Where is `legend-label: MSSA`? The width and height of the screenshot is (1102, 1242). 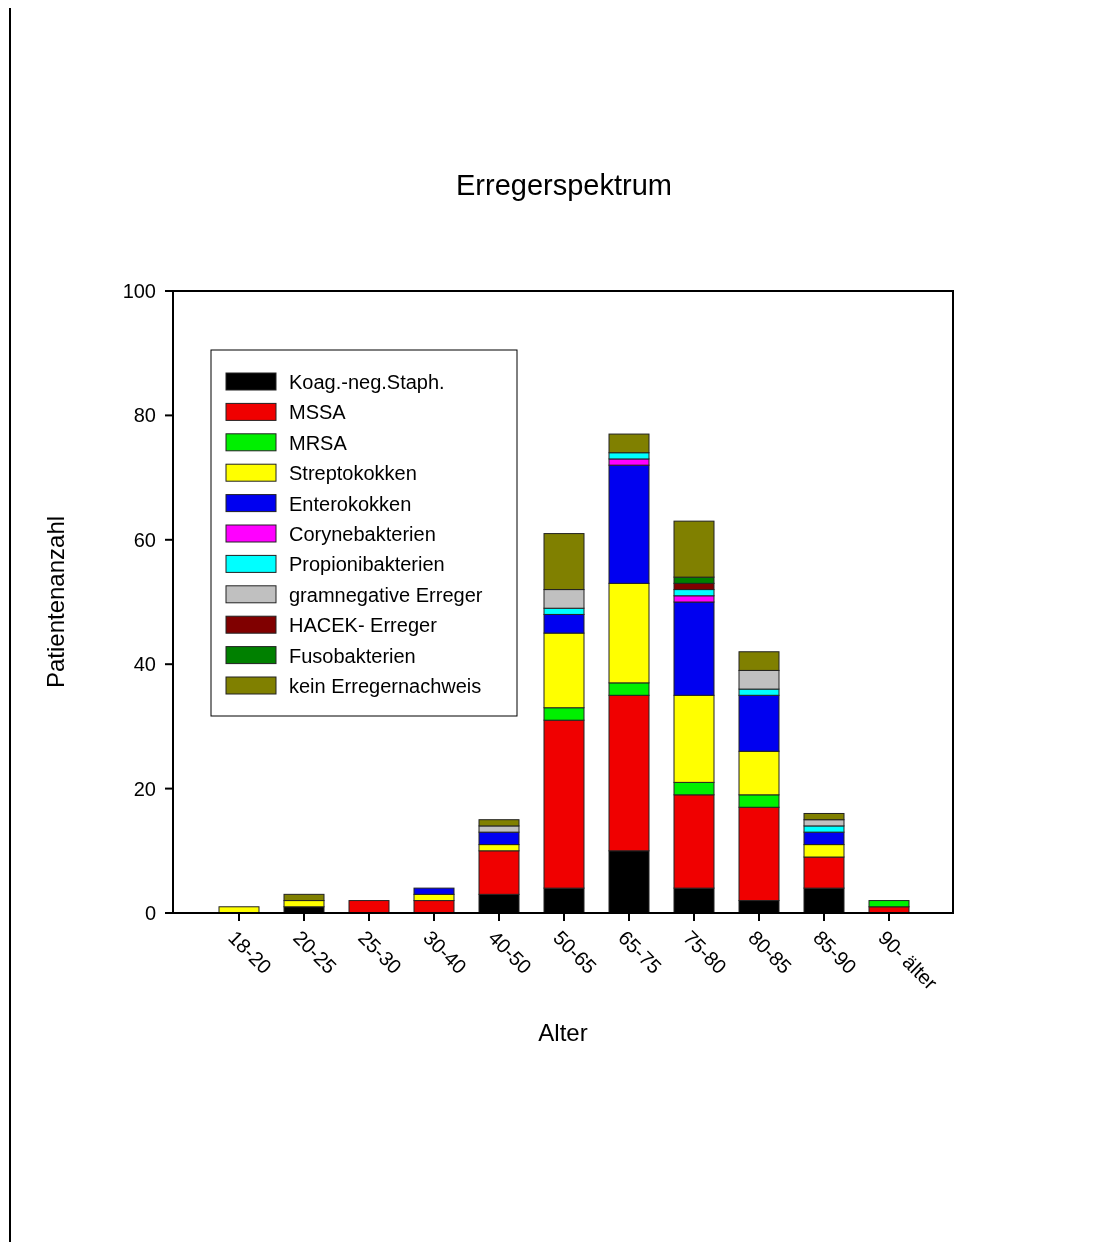 legend-label: MSSA is located at coordinates (318, 412).